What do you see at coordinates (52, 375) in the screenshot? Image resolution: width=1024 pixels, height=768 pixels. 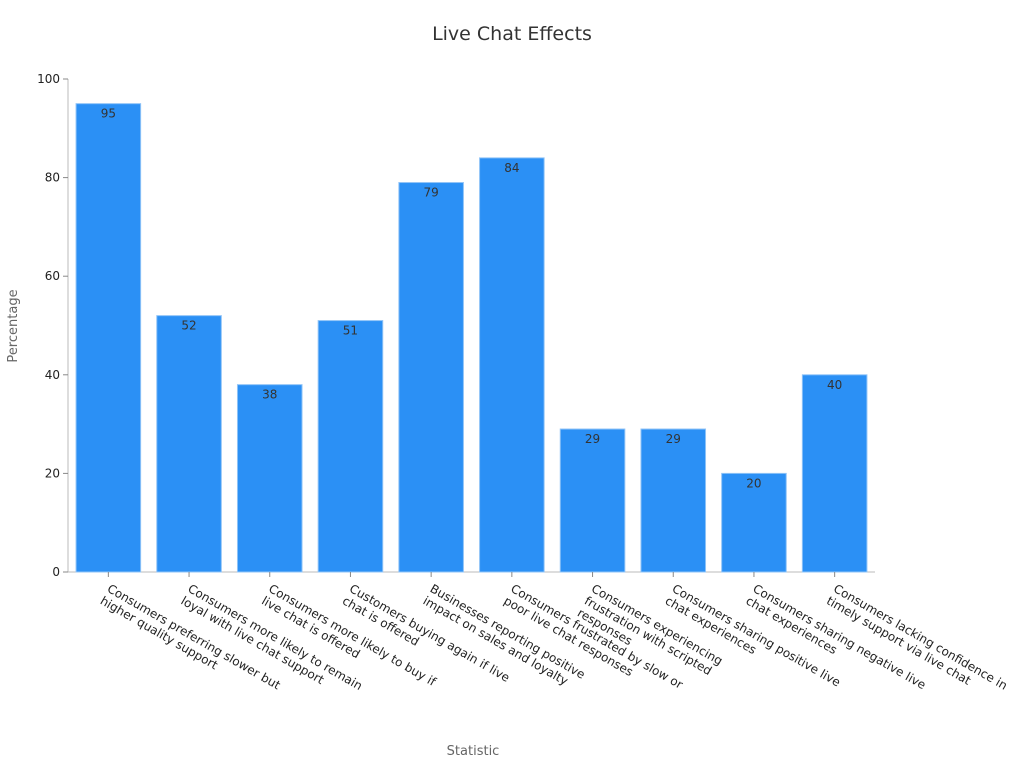 I see `y-tick-label: 40` at bounding box center [52, 375].